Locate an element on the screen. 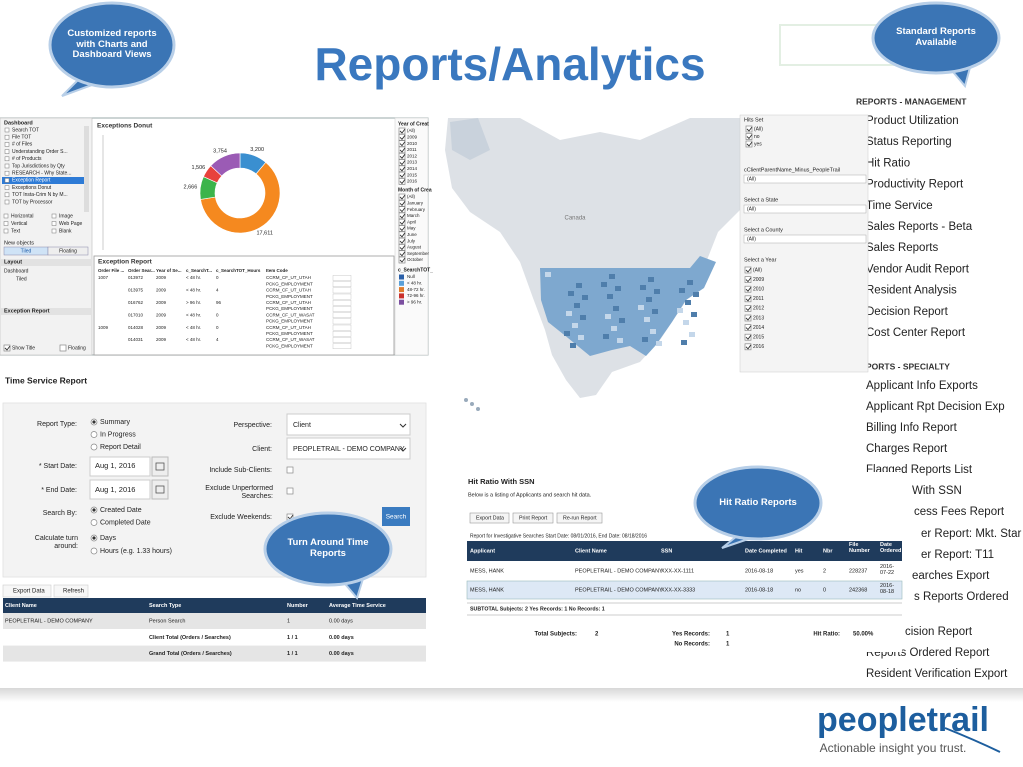 The height and width of the screenshot is (767, 1023). table-header-cell: Number is located at coordinates (298, 606).